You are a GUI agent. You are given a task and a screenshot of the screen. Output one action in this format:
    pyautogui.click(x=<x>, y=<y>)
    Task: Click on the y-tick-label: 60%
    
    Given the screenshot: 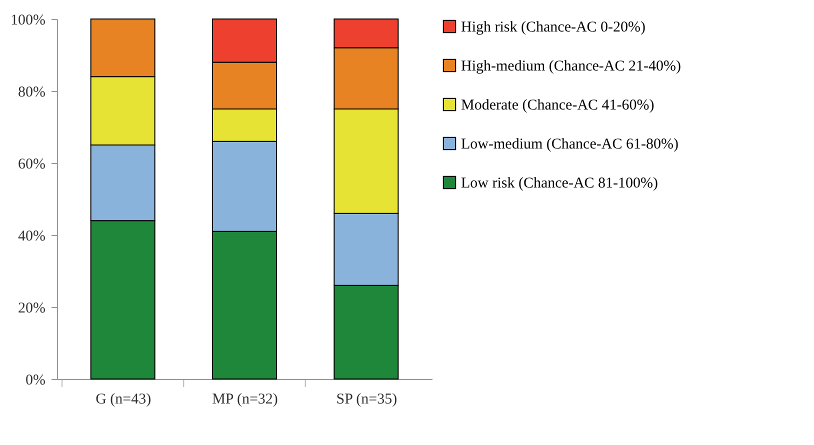 What is the action you would take?
    pyautogui.click(x=32, y=164)
    